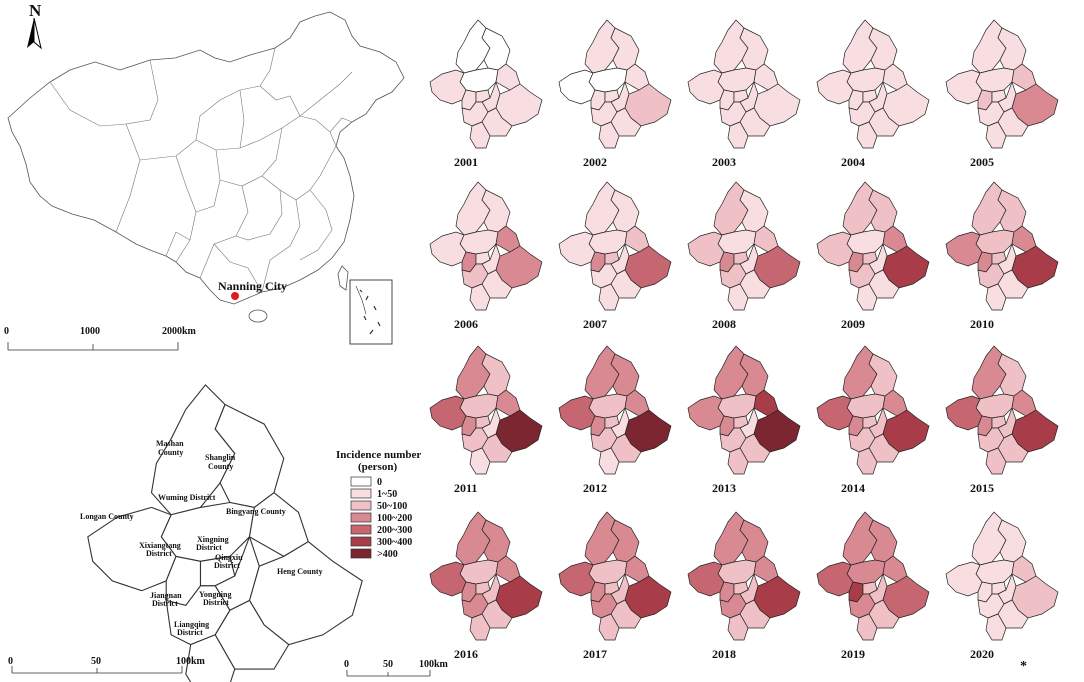 Image resolution: width=1084 pixels, height=682 pixels. I want to click on south-china-sea-inset, so click(371, 312).